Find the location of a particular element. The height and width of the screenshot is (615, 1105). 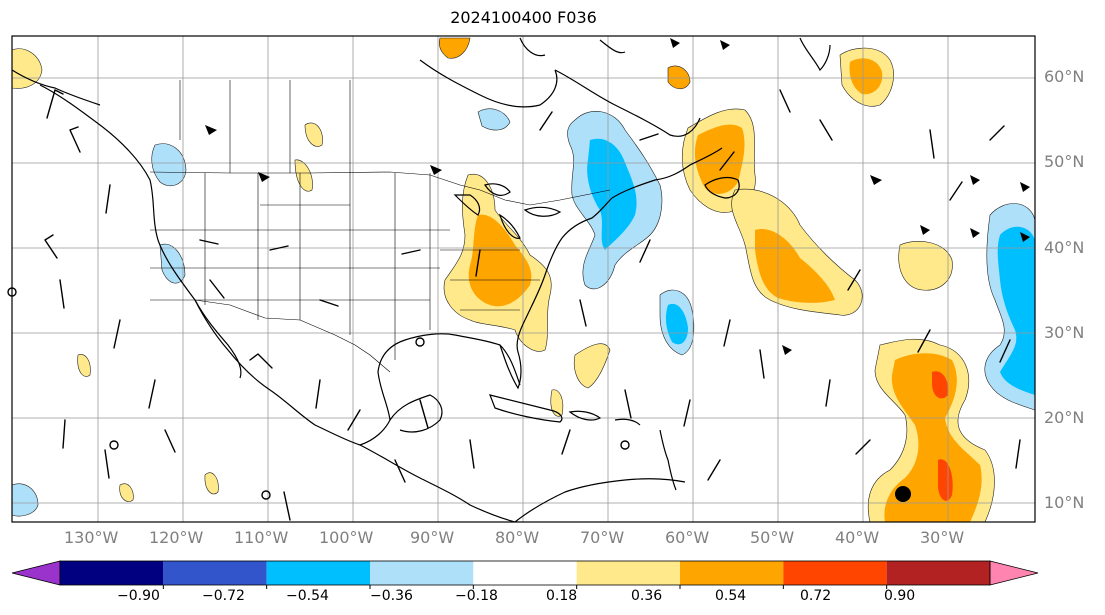

lon-label-50w: 50°W is located at coordinates (772, 537).